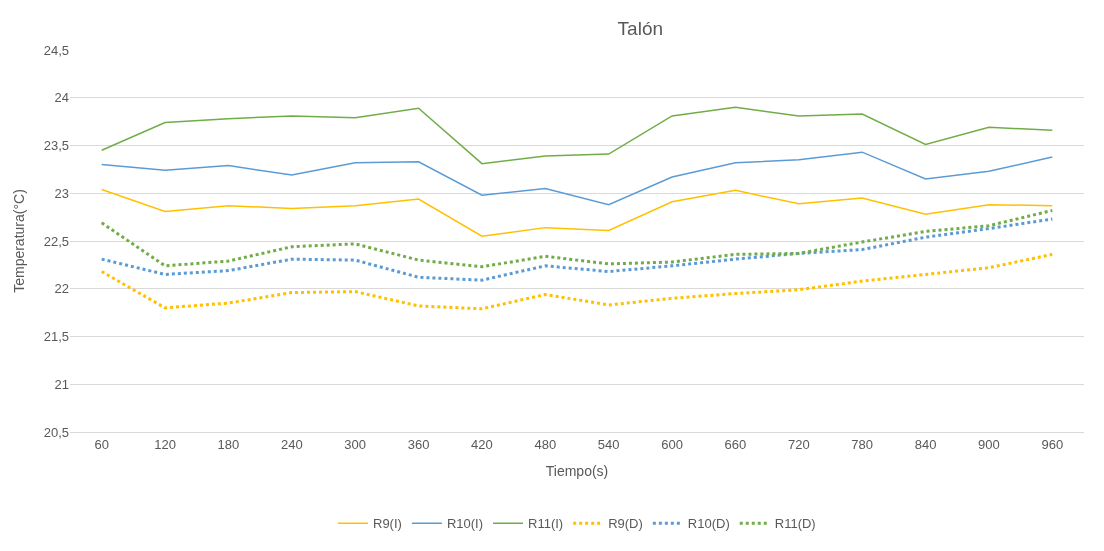  Describe the element at coordinates (387, 524) in the screenshot. I see `legend-label: R9(I)` at that location.